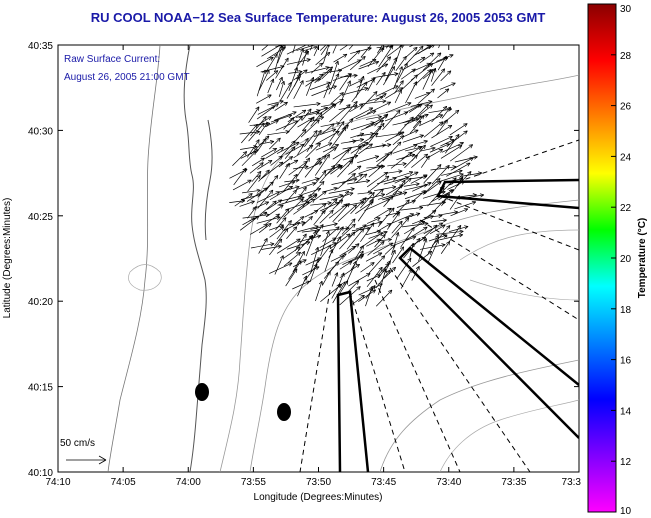  What do you see at coordinates (626, 310) in the screenshot?
I see `colorbar-tick-label: 18` at bounding box center [626, 310].